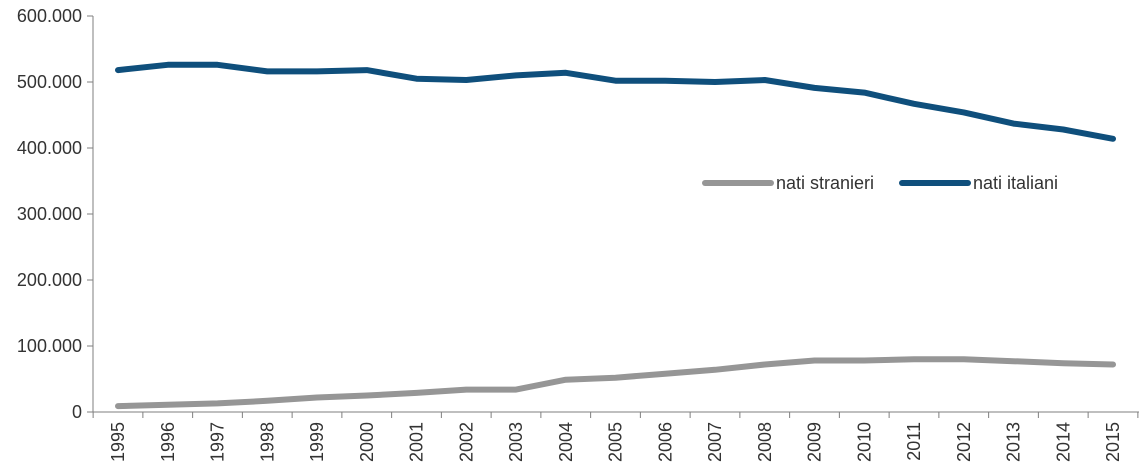 The image size is (1144, 463). I want to click on x-tick-label: 2013, so click(1014, 442).